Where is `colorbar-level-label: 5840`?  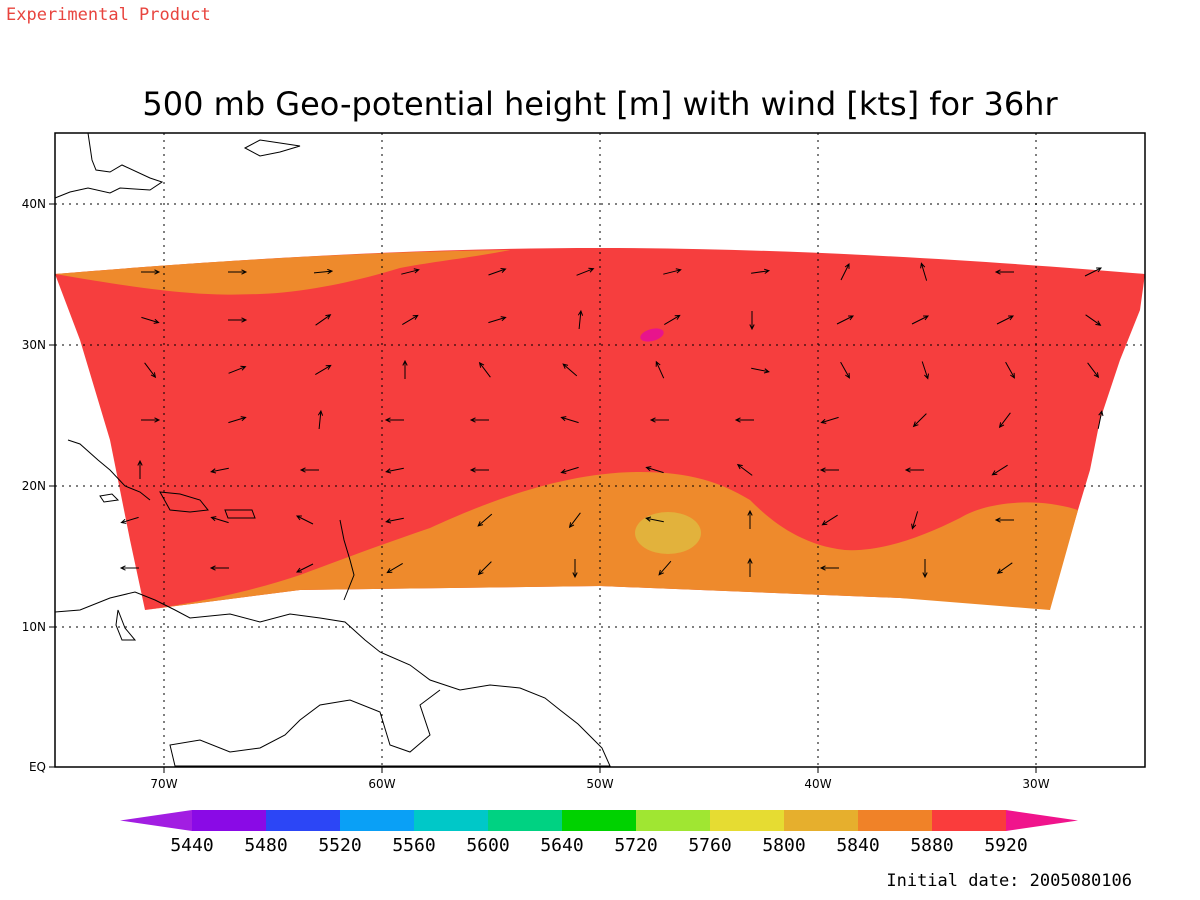 colorbar-level-label: 5840 is located at coordinates (857, 845).